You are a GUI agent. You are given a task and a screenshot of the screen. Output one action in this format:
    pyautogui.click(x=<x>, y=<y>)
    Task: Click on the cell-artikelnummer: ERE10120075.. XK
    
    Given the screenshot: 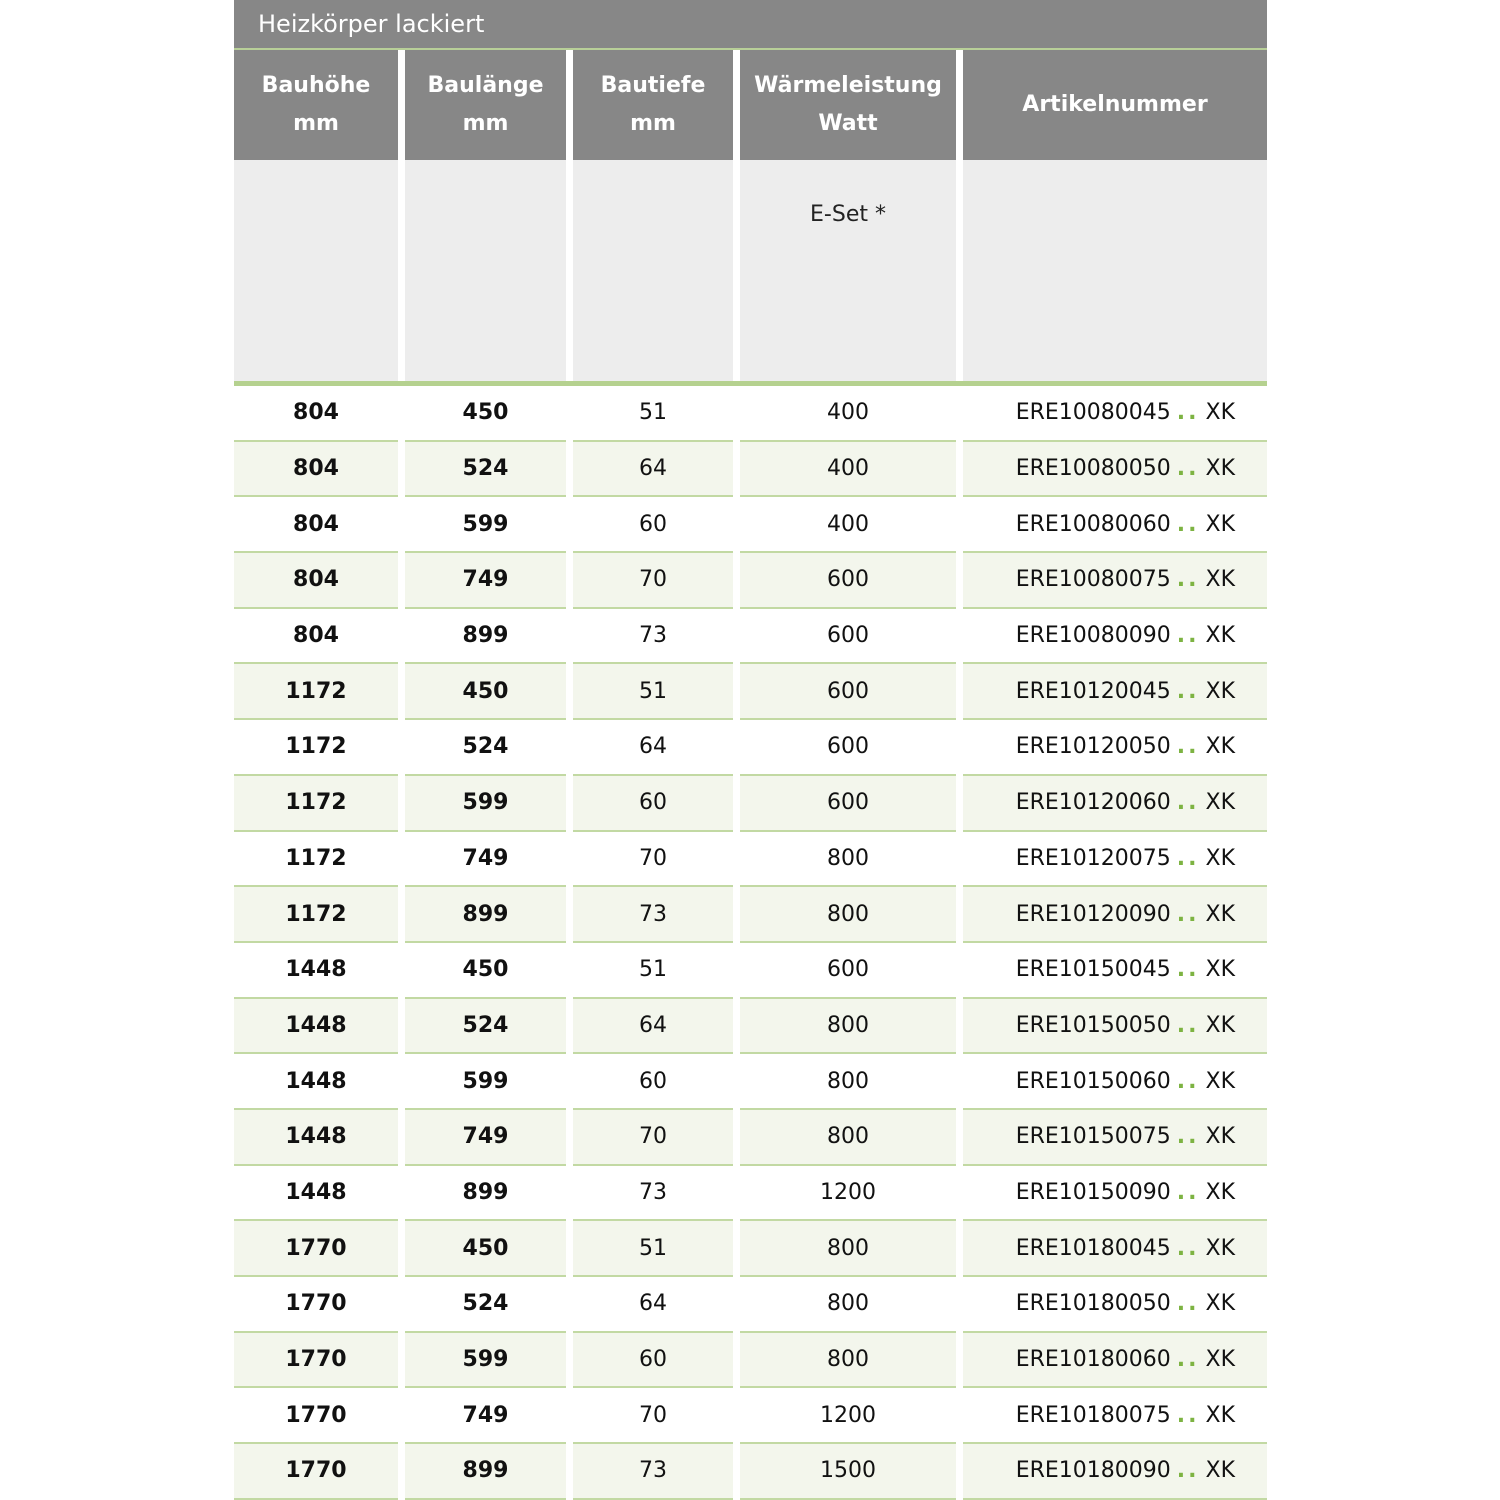 What is the action you would take?
    pyautogui.click(x=1115, y=860)
    